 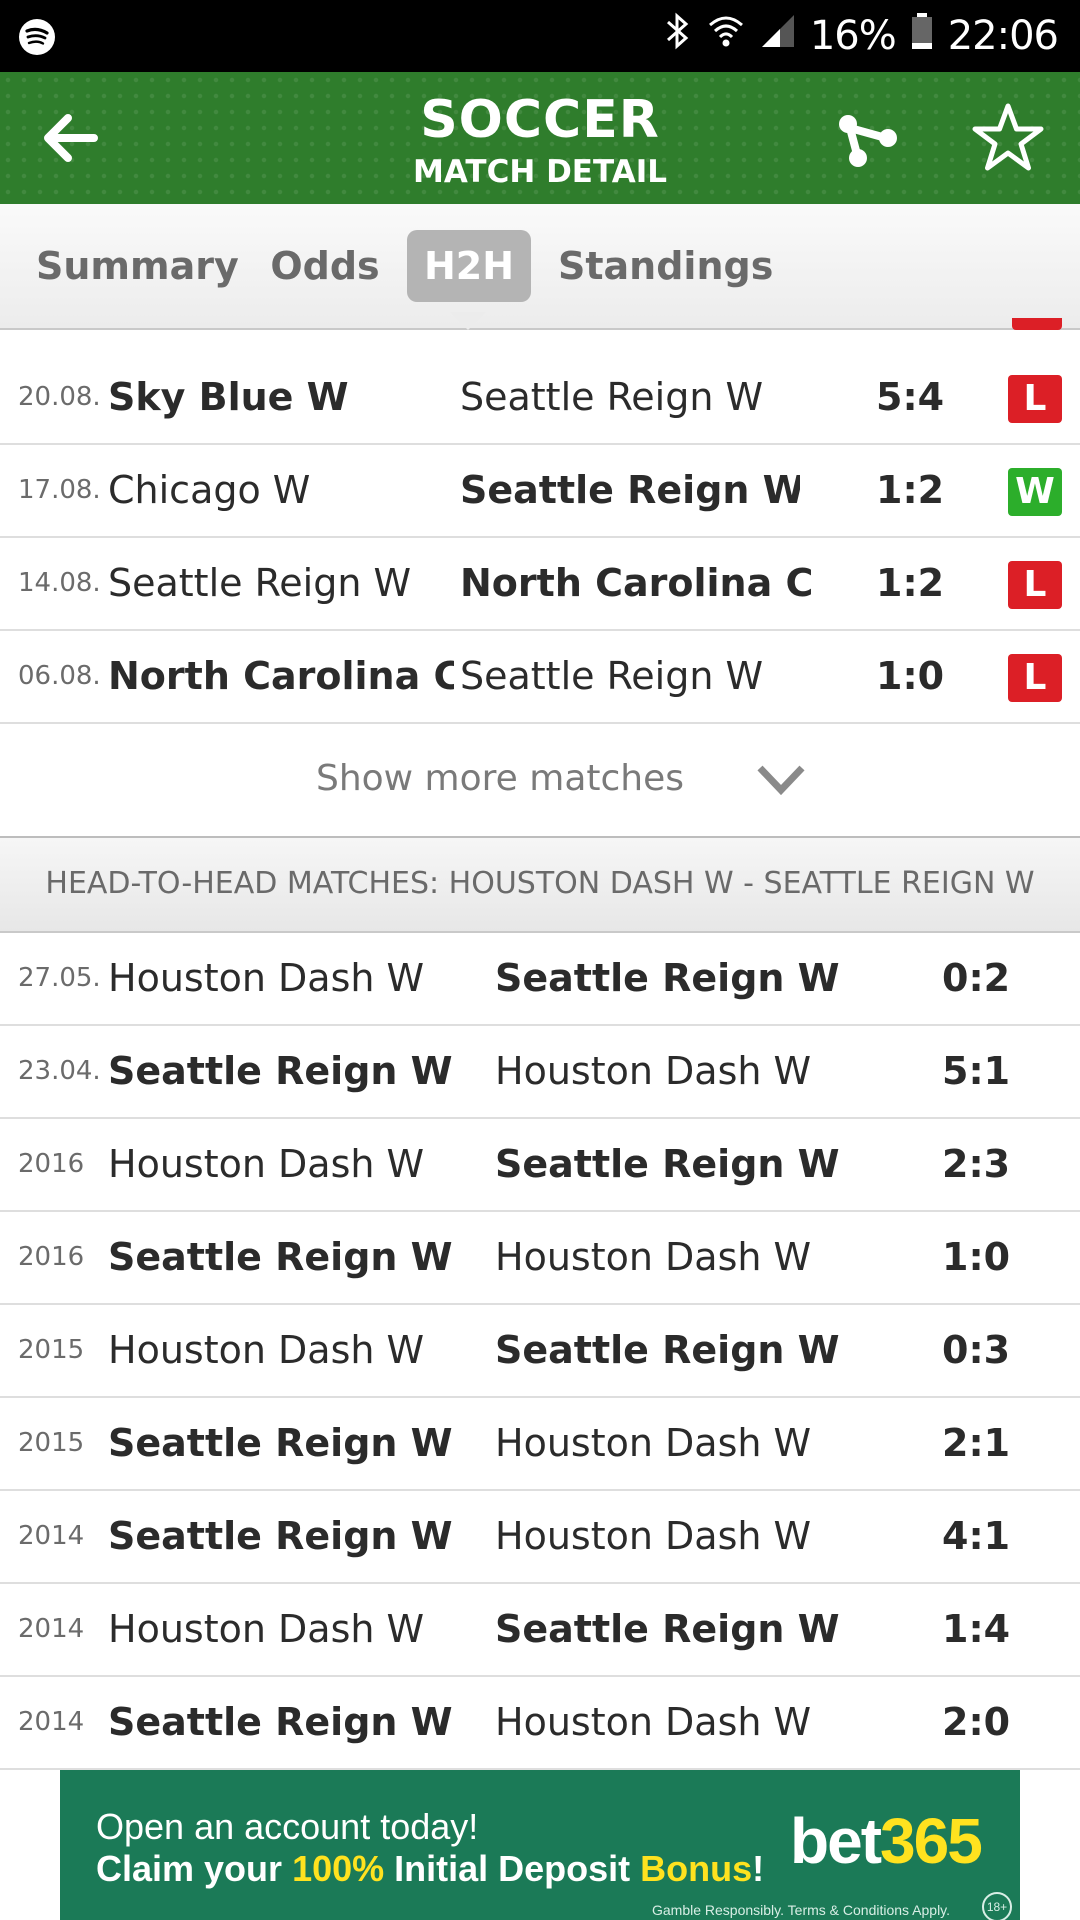 I want to click on show-more-label: Show more matches, so click(x=500, y=778).